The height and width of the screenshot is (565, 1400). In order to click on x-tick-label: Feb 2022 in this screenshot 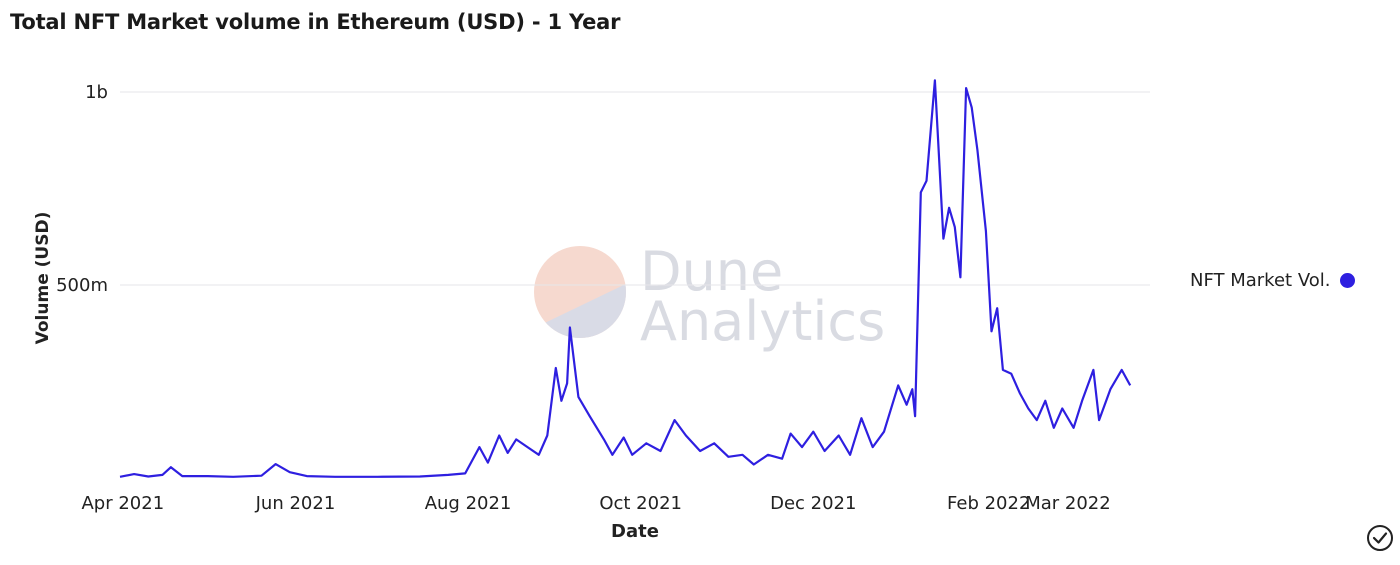, I will do `click(988, 503)`.